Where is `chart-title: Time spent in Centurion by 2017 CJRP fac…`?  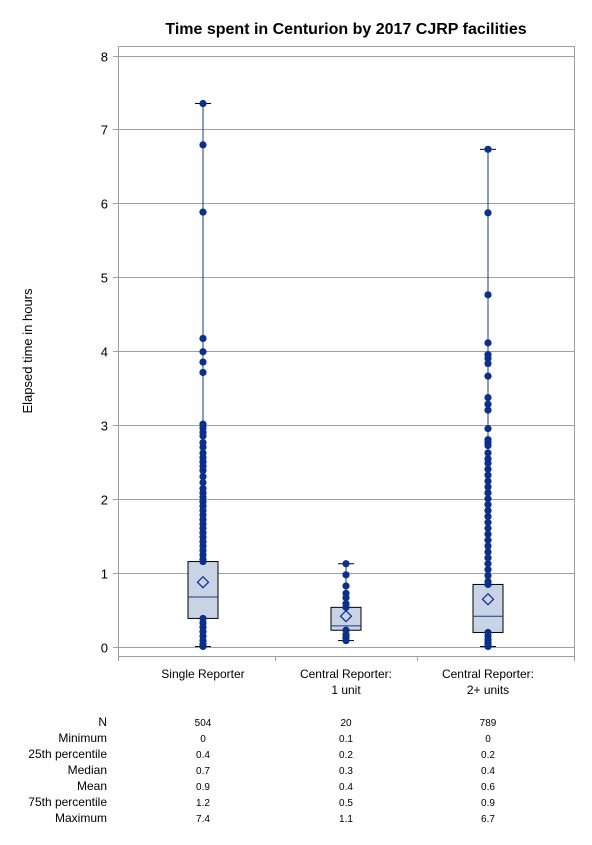
chart-title: Time spent in Centurion by 2017 CJRP fac… is located at coordinates (345, 29).